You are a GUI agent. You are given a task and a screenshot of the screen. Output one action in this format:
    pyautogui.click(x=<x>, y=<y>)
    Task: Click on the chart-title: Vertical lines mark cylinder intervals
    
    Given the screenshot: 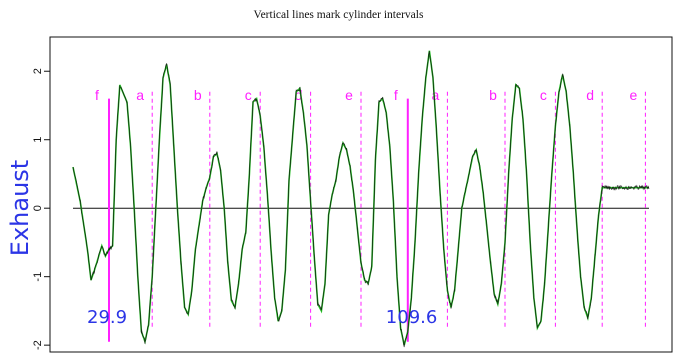 What is the action you would take?
    pyautogui.click(x=338, y=15)
    